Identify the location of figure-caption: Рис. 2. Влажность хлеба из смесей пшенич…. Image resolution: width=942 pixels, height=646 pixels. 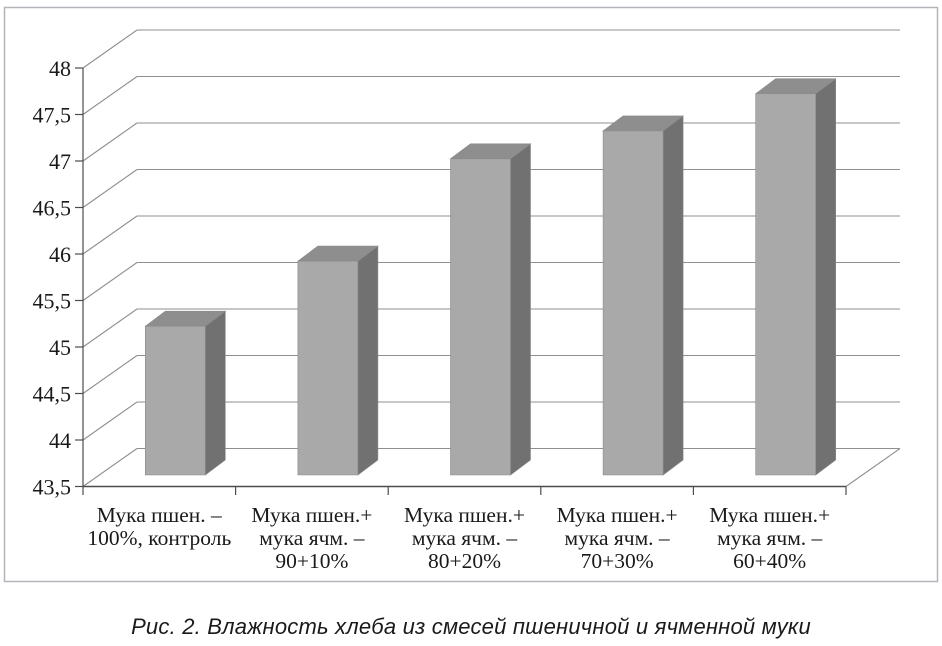
(471, 626).